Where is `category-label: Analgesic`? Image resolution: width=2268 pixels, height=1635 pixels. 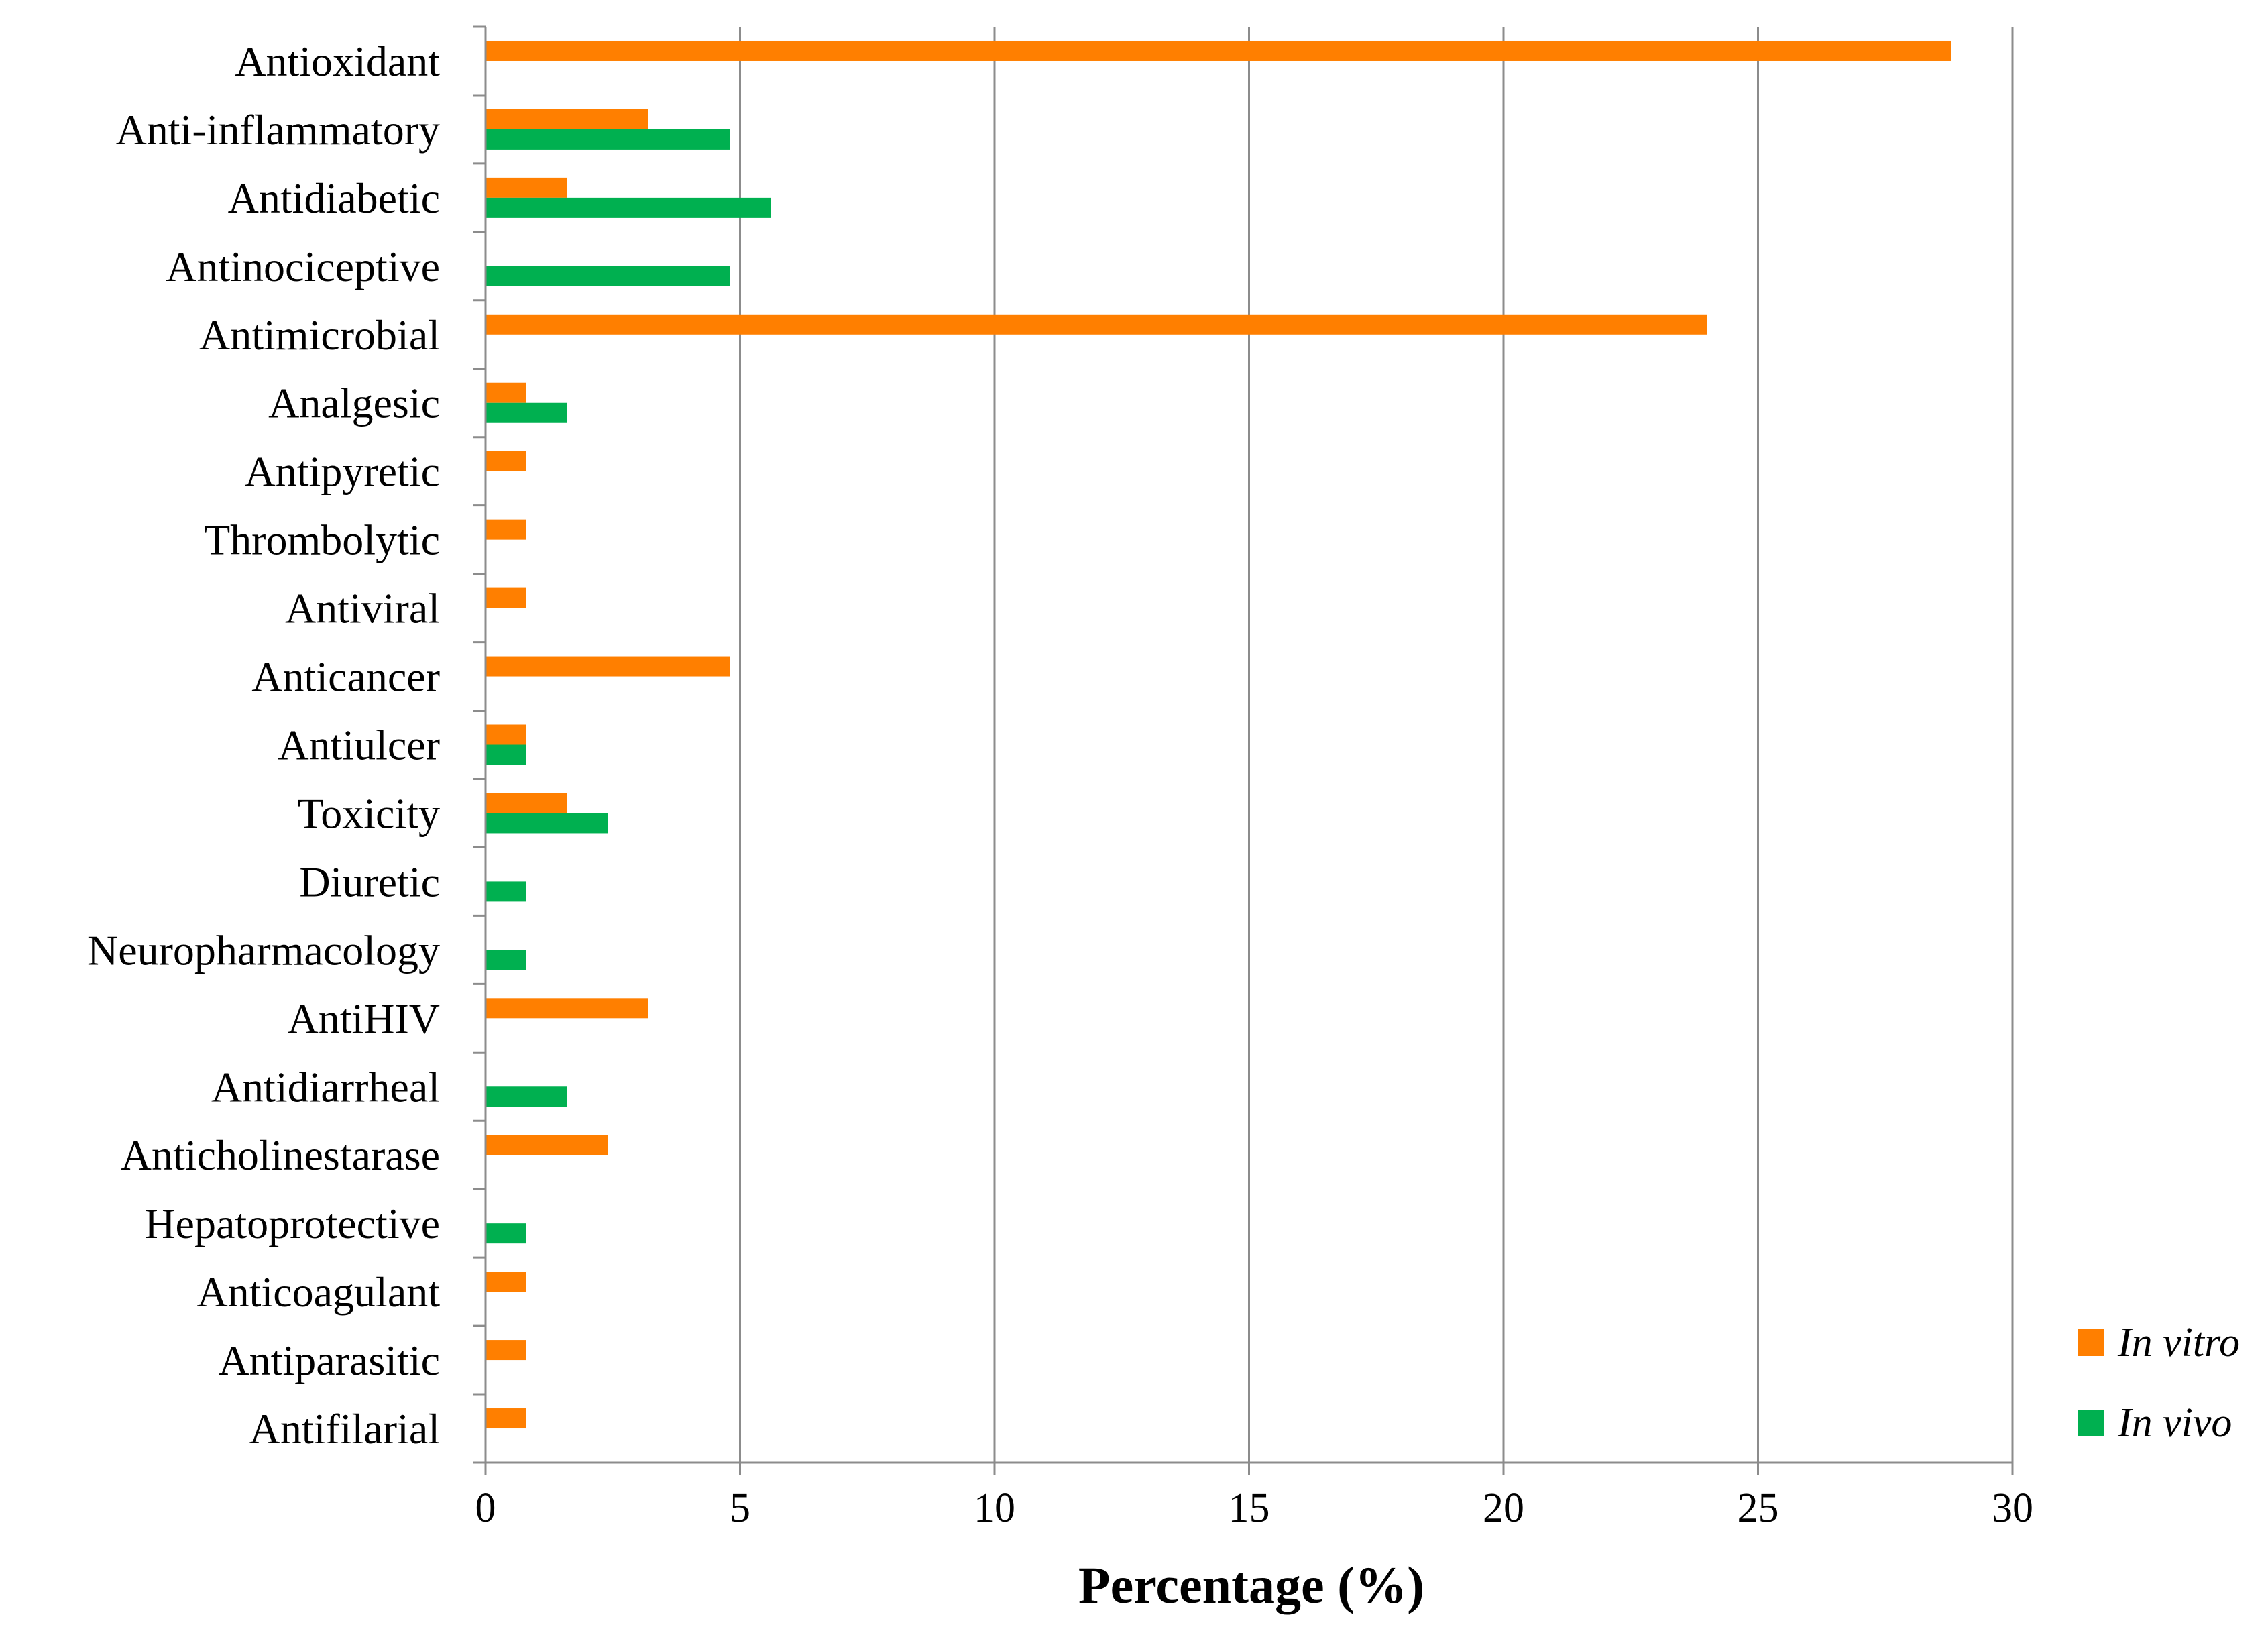
category-label: Analgesic is located at coordinates (354, 403).